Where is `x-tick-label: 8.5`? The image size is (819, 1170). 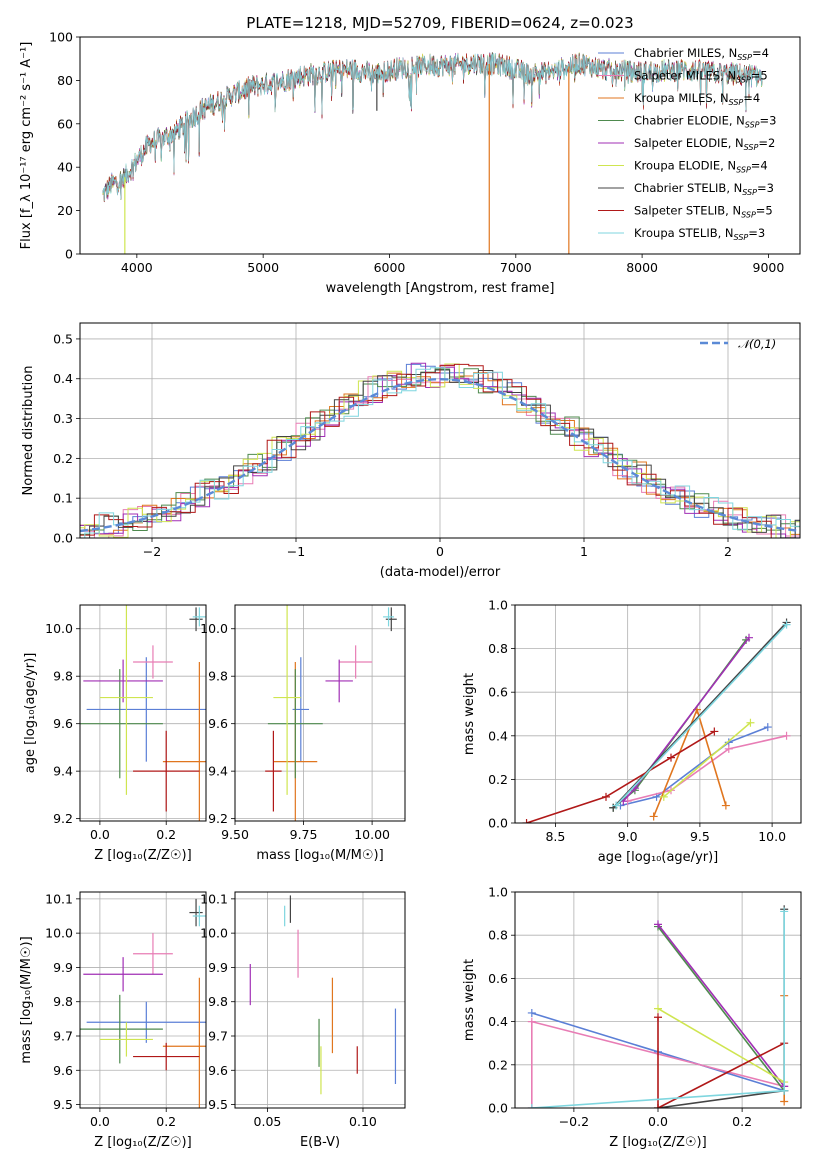
x-tick-label: 8.5 is located at coordinates (555, 836).